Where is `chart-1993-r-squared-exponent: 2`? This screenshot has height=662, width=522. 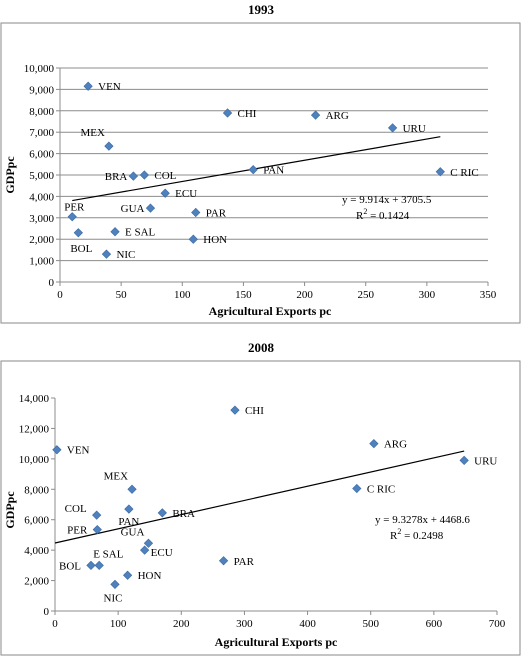
chart-1993-r-squared-exponent: 2 is located at coordinates (365, 211).